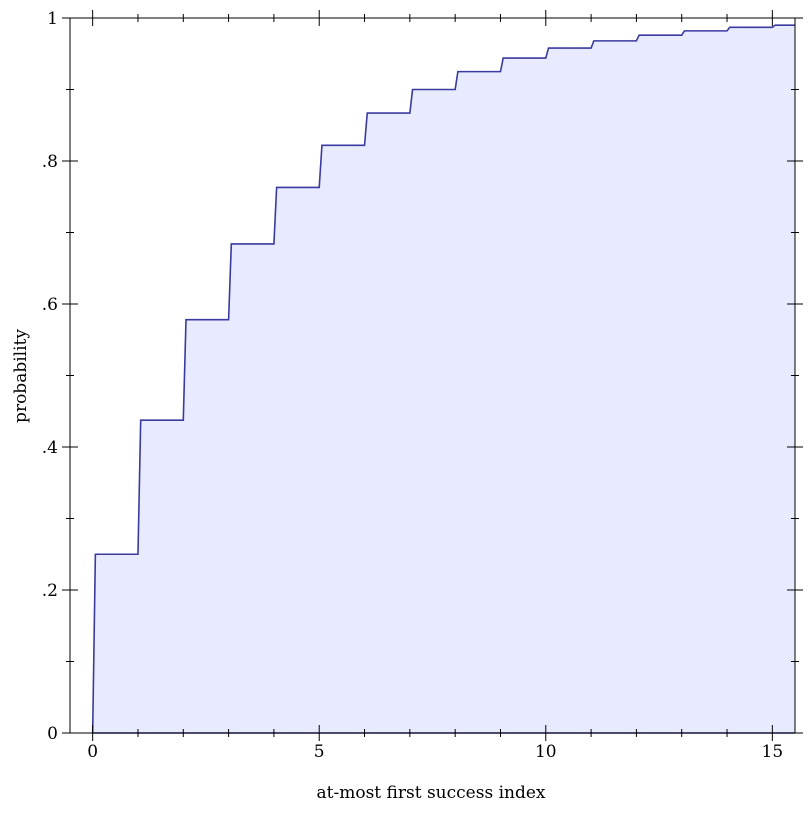 The height and width of the screenshot is (817, 812). I want to click on y-tick-label: 1, so click(52, 19).